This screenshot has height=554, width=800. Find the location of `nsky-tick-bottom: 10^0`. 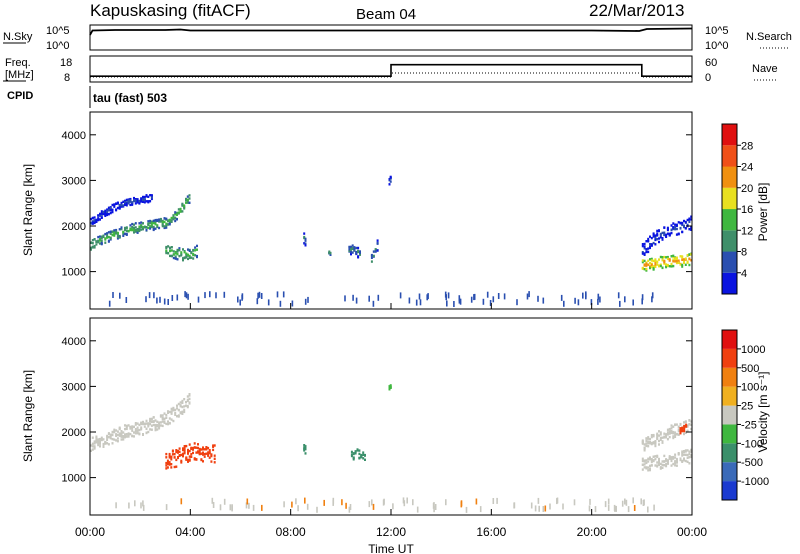

nsky-tick-bottom: 10^0 is located at coordinates (58, 46).